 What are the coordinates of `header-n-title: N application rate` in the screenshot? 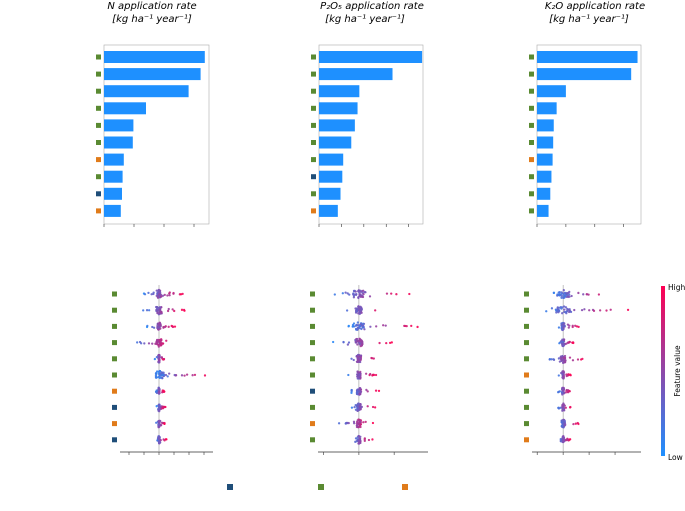 It's located at (151, 6).